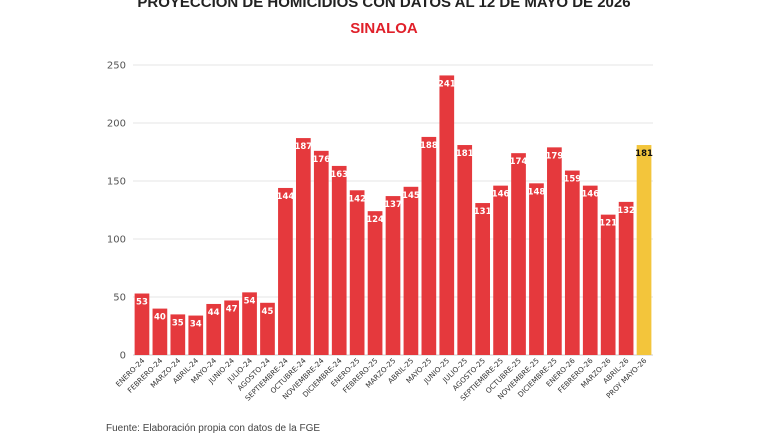 The height and width of the screenshot is (434, 768). What do you see at coordinates (644, 250) in the screenshot?
I see `bar-projection` at bounding box center [644, 250].